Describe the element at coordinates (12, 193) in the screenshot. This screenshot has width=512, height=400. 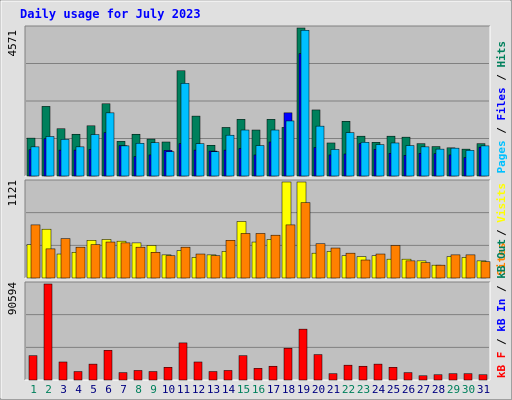
I see `mid-ymax-label: 1121` at that location.